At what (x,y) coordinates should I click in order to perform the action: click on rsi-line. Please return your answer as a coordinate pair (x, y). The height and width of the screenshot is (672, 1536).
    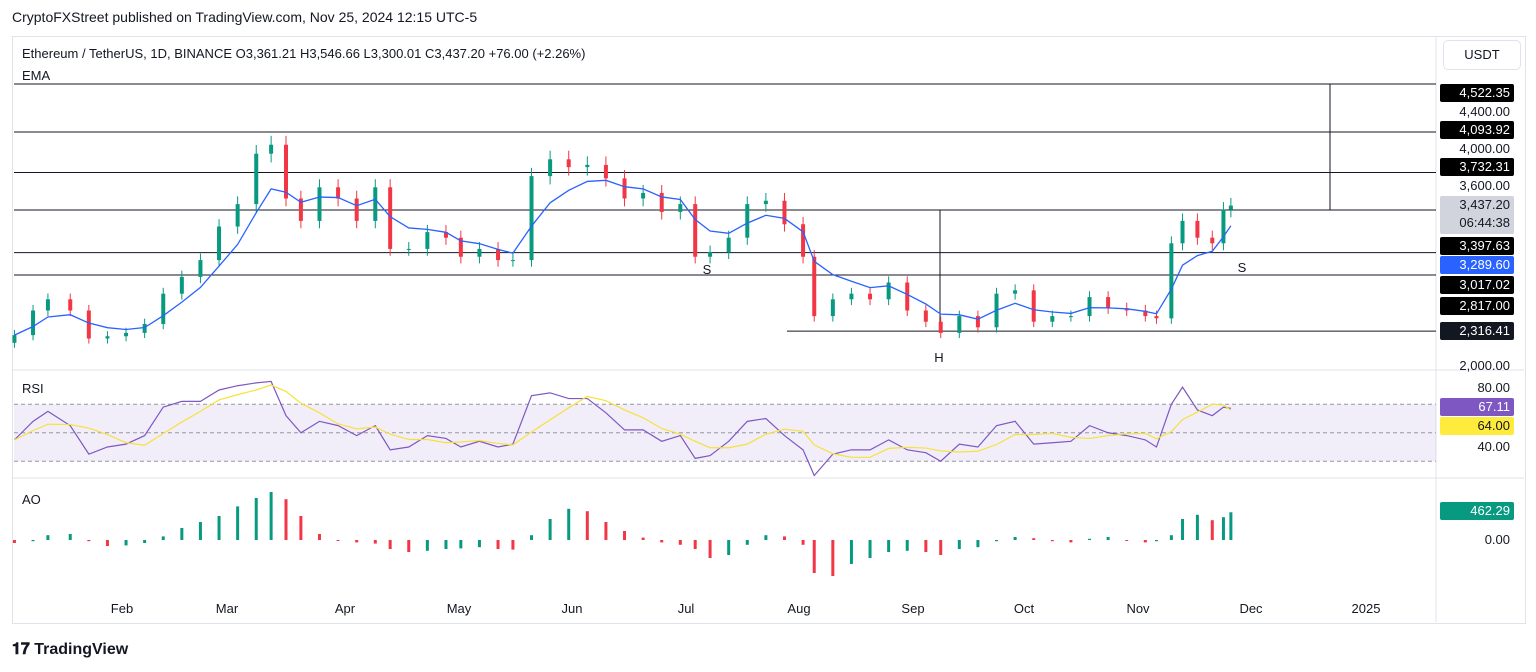
    Looking at the image, I should click on (622, 428).